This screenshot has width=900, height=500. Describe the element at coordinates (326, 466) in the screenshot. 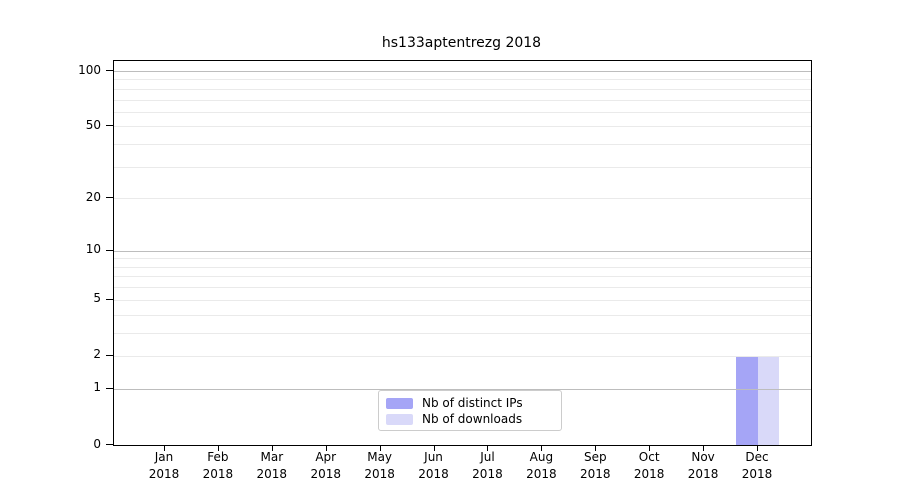

I see `x-tick-label: Apr 2018` at that location.